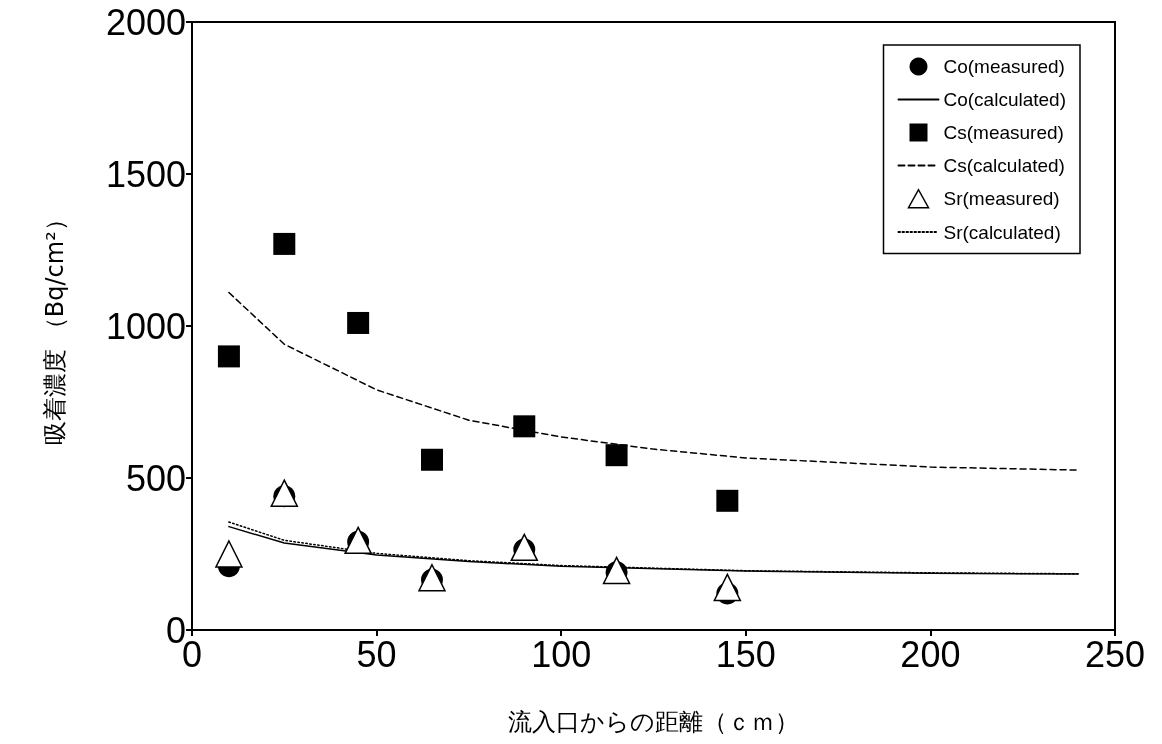 This screenshot has width=1162, height=744. Describe the element at coordinates (1004, 165) in the screenshot. I see `legend-label: Cs(calculated)` at that location.